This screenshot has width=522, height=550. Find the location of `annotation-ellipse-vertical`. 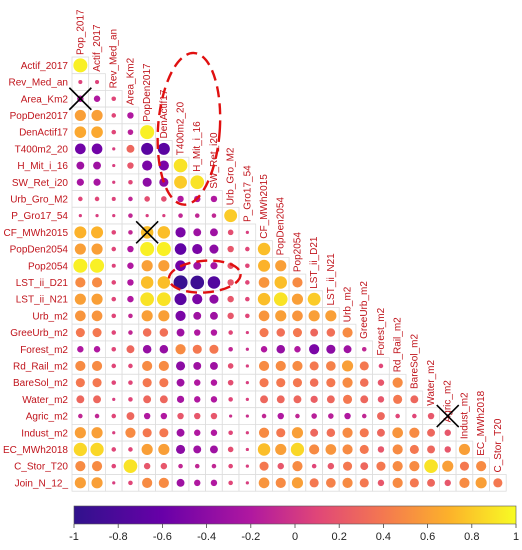

annotation-ellipse-vertical is located at coordinates (189, 128).